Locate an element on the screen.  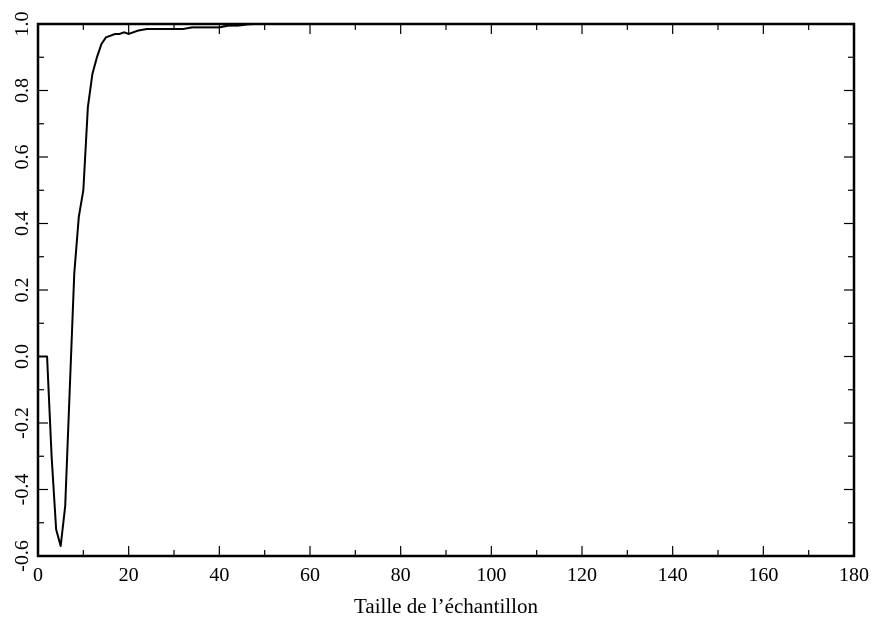
x-tick-label: 180 is located at coordinates (854, 575).